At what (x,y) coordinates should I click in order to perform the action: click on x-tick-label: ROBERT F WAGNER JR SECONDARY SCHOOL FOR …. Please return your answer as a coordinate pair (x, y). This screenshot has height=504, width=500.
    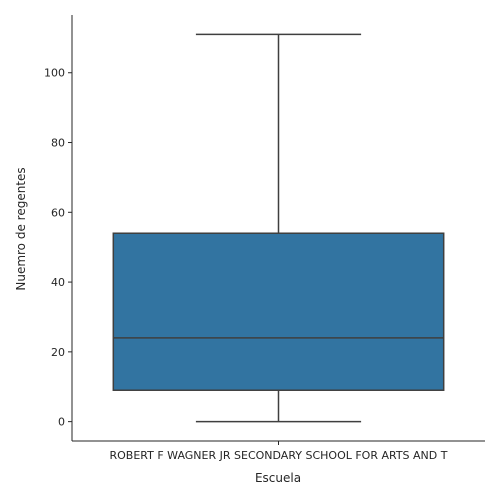
    Looking at the image, I should click on (279, 455).